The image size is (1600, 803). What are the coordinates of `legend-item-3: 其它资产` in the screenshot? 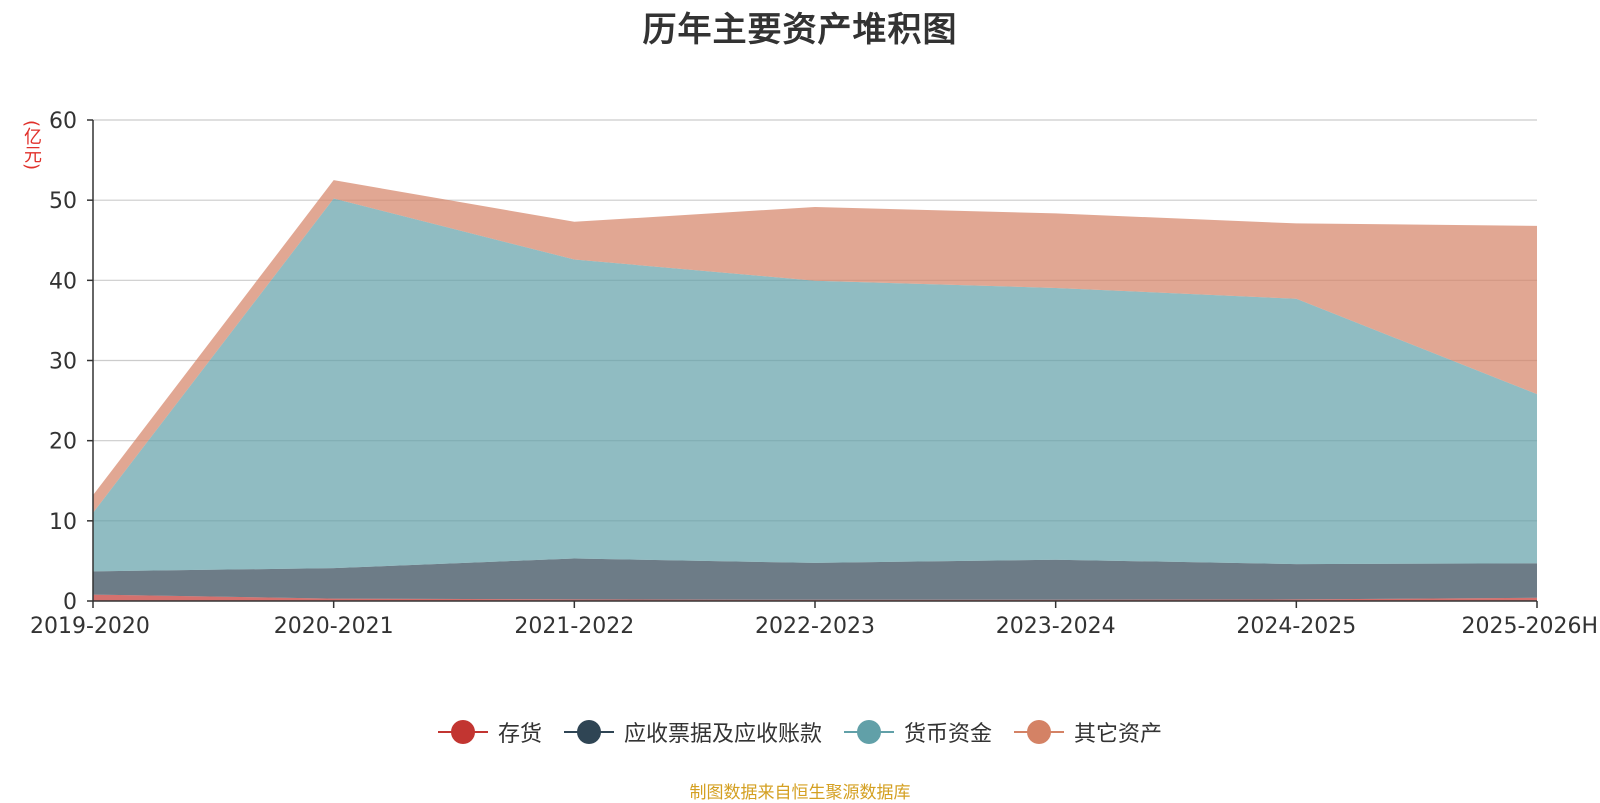 It's located at (1088, 732).